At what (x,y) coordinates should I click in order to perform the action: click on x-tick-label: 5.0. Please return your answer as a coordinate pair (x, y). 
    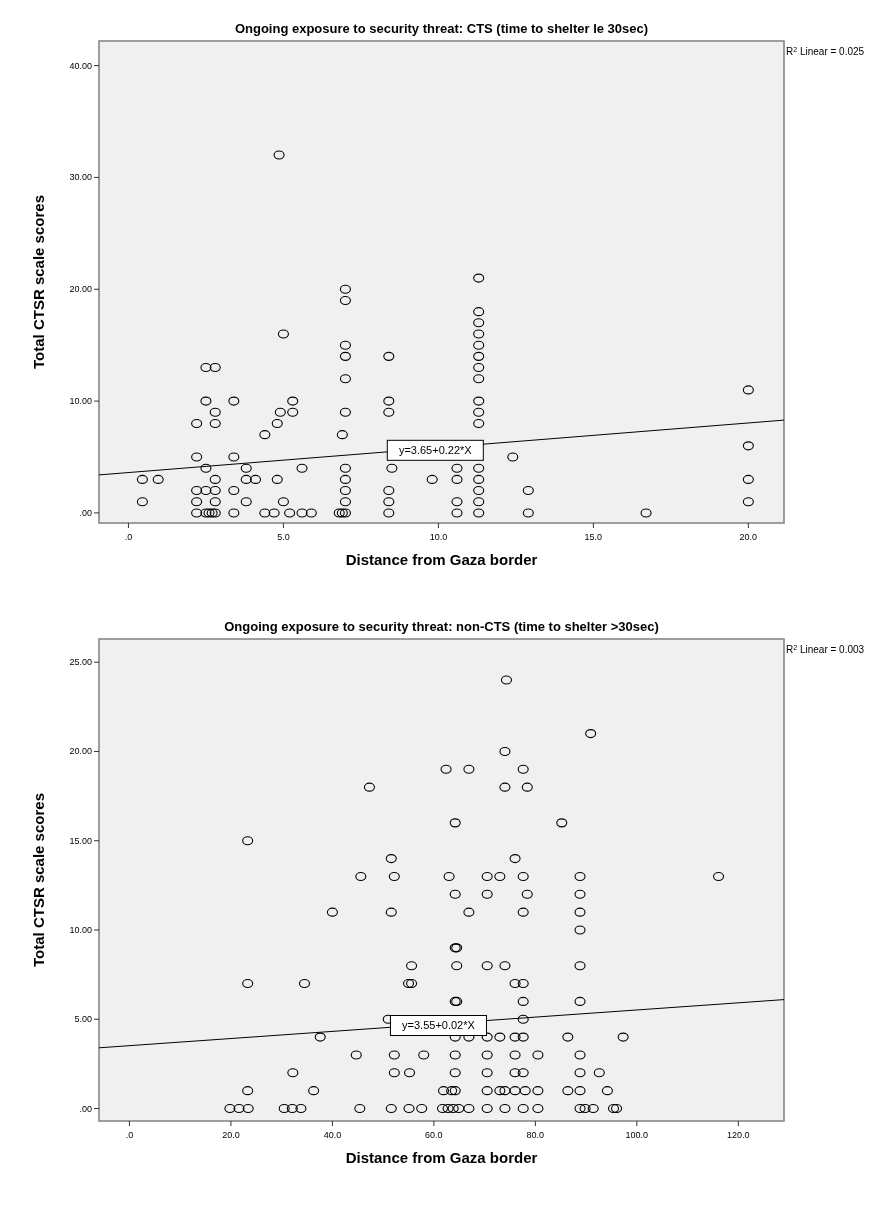
    Looking at the image, I should click on (283, 537).